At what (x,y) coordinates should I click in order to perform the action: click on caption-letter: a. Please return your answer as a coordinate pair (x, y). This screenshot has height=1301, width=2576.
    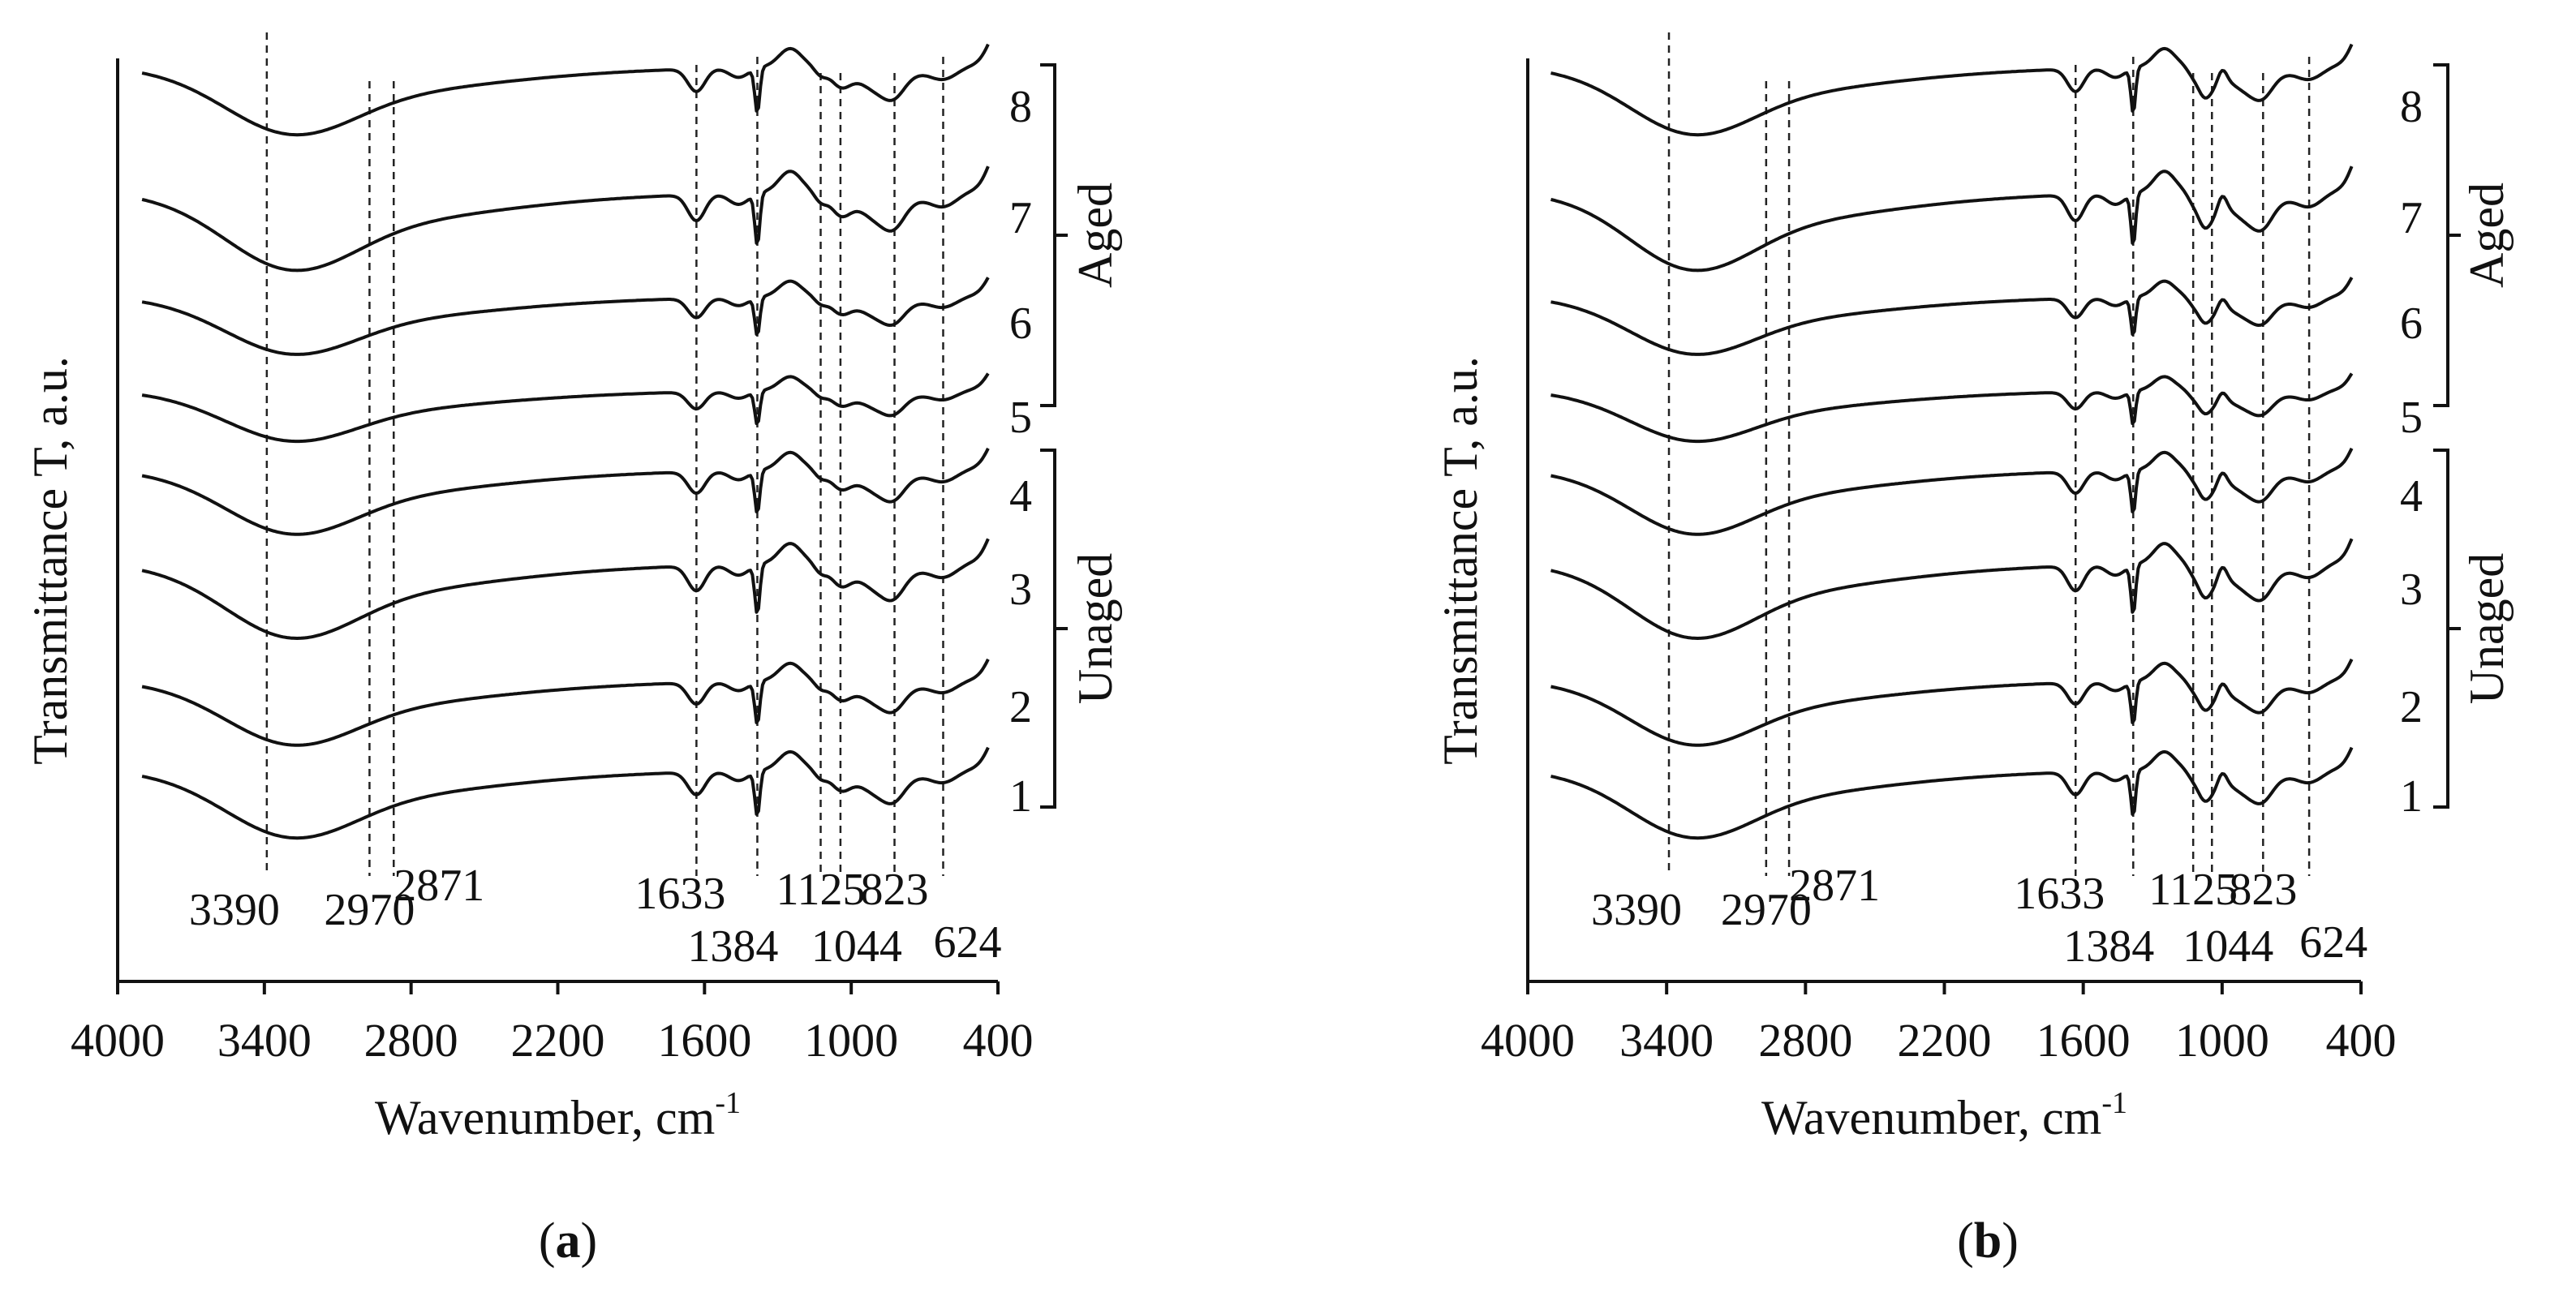
    Looking at the image, I should click on (568, 1241).